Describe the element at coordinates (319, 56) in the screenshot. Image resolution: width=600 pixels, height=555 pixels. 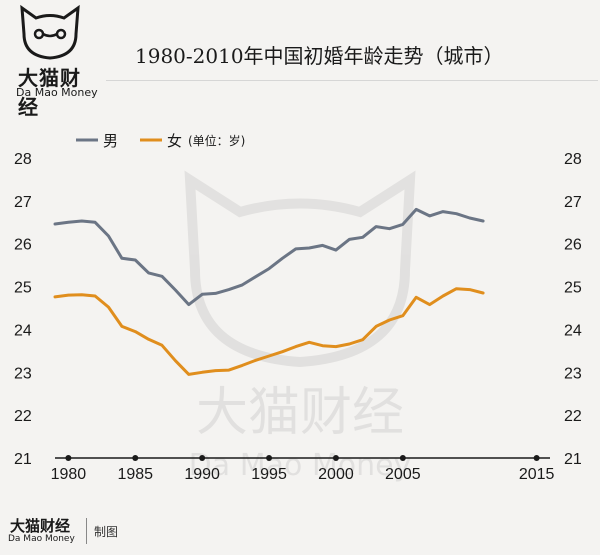
I see `chart-title: 1980-2010年中国初婚年龄走势（城市）` at that location.